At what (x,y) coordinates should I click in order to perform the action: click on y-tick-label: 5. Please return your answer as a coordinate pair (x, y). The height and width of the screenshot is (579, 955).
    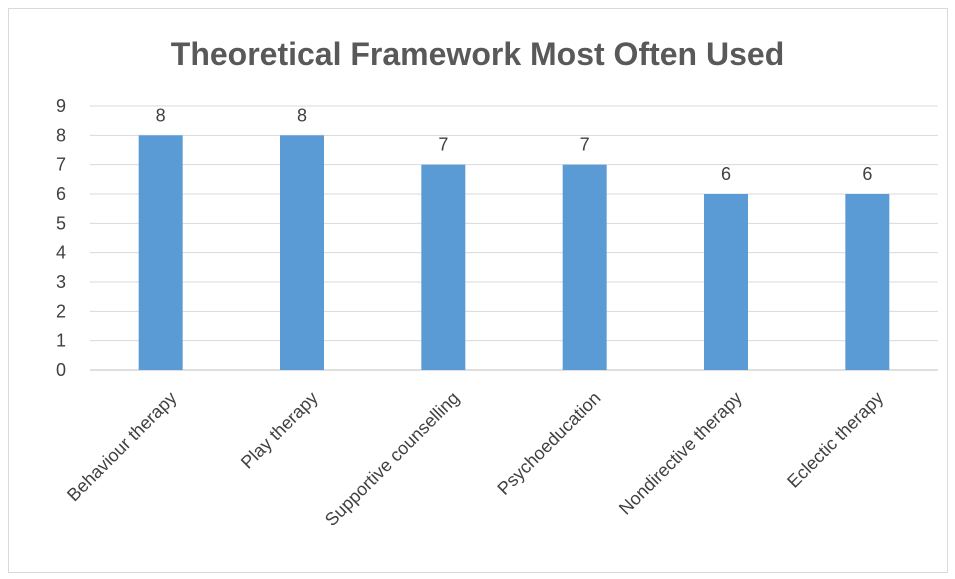
    Looking at the image, I should click on (61, 223).